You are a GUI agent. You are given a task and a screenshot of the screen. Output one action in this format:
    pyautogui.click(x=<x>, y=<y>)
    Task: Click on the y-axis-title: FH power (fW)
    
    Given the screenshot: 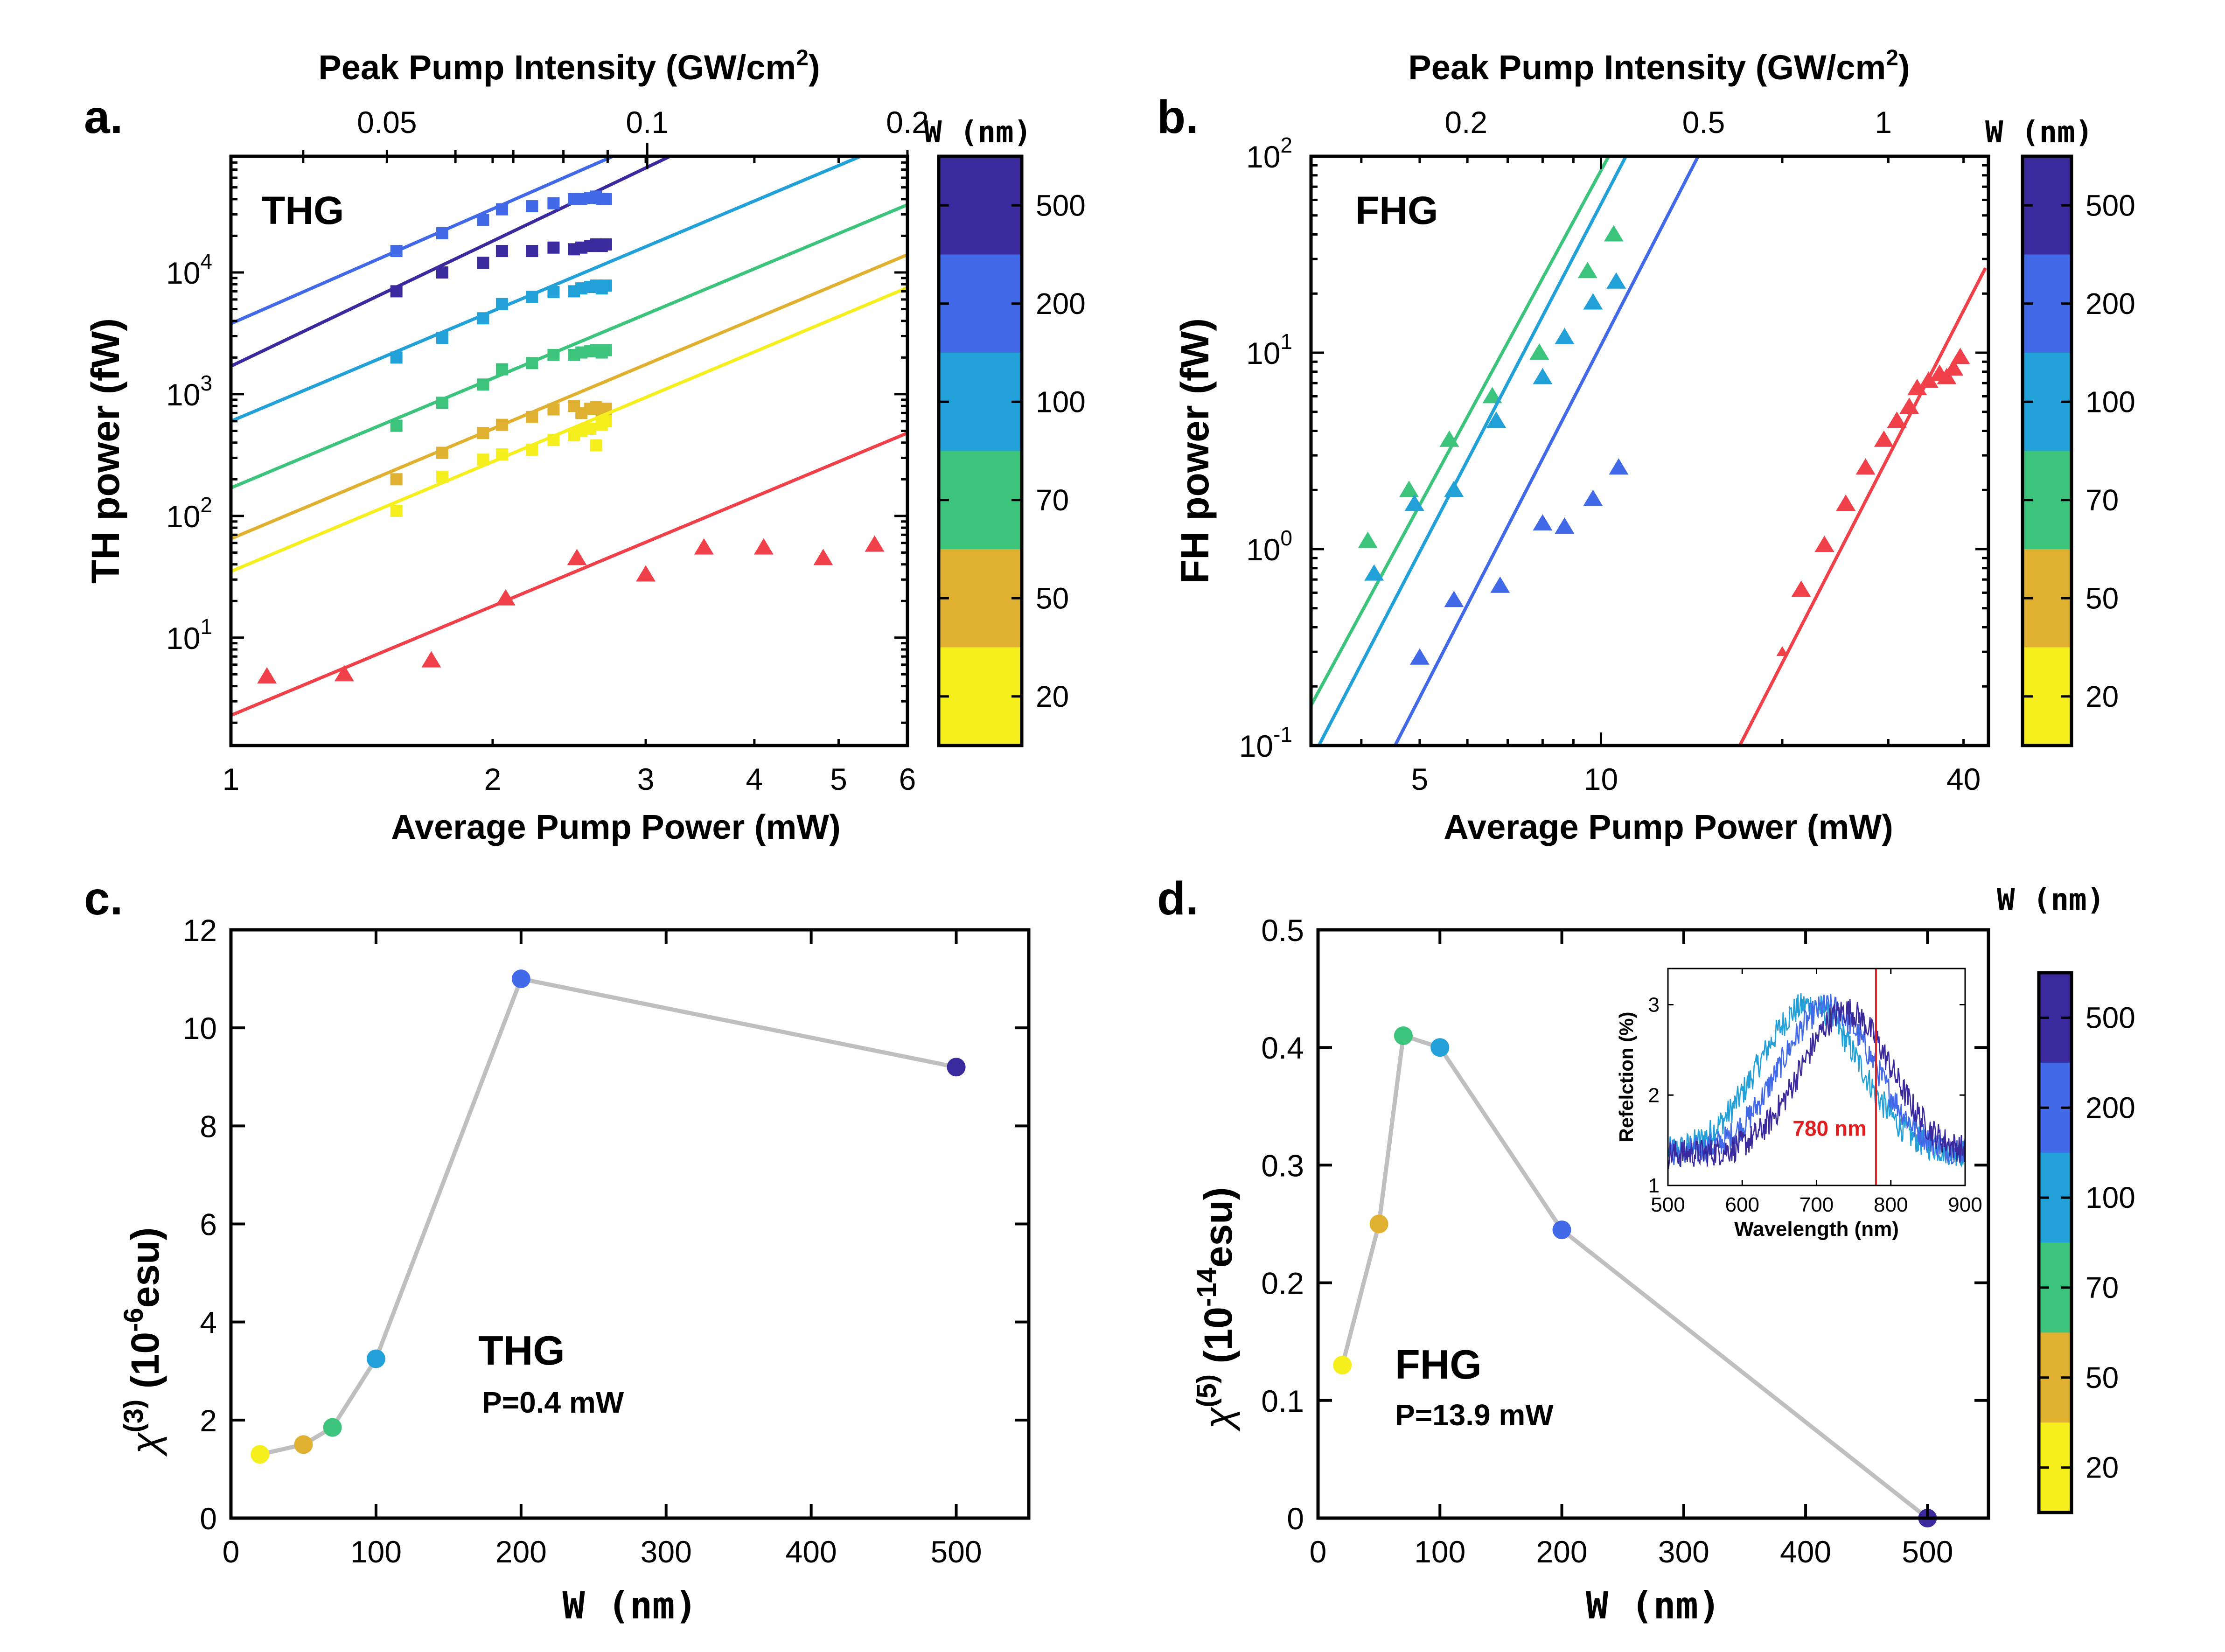 What is the action you would take?
    pyautogui.click(x=1195, y=451)
    